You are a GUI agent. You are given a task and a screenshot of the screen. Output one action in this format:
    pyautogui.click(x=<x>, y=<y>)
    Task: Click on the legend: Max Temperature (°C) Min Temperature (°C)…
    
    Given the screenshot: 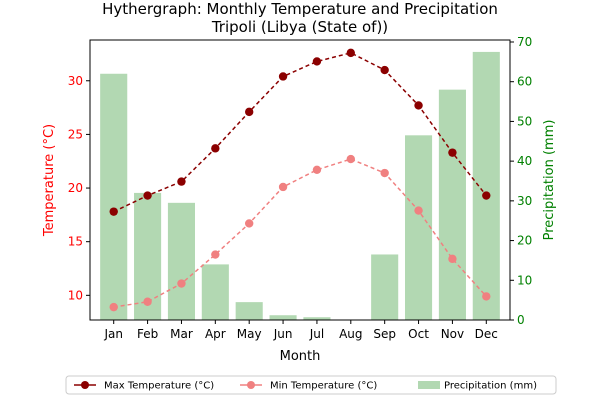 What is the action you would take?
    pyautogui.click(x=311, y=385)
    